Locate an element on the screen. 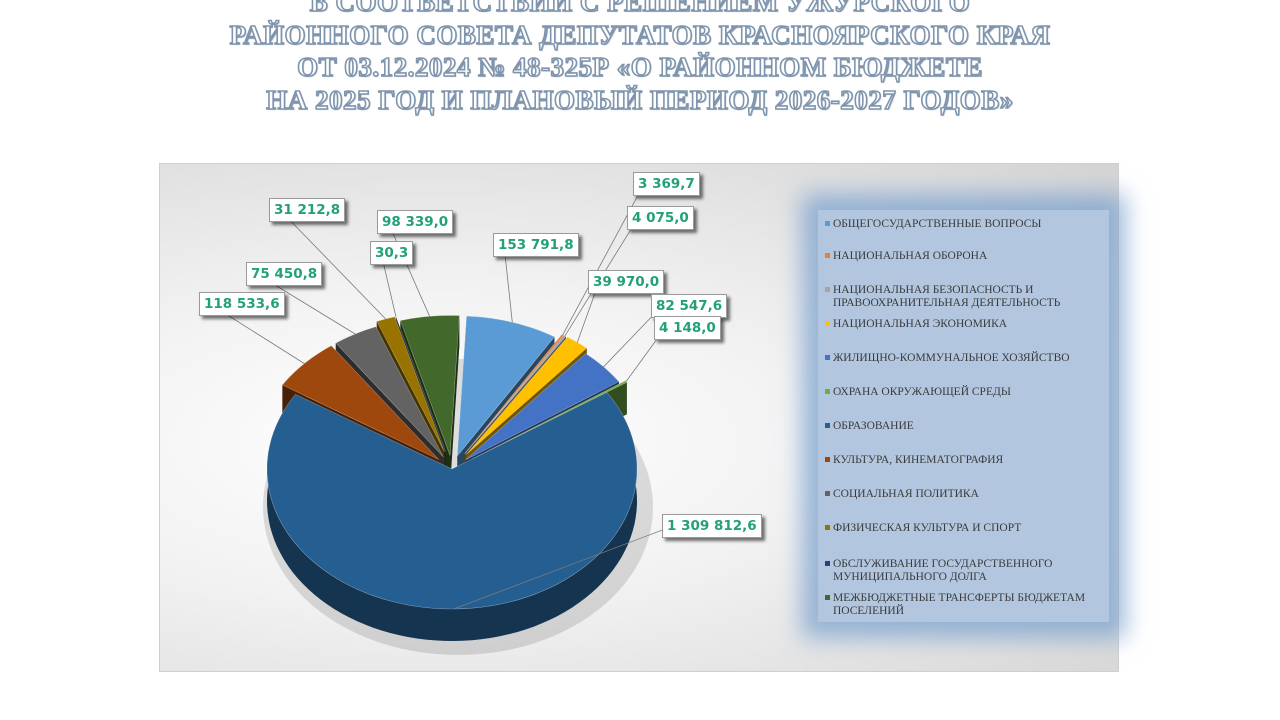  legend-item: НАЦИОНАЛЬНАЯ ОБОРОНА is located at coordinates (966, 256).